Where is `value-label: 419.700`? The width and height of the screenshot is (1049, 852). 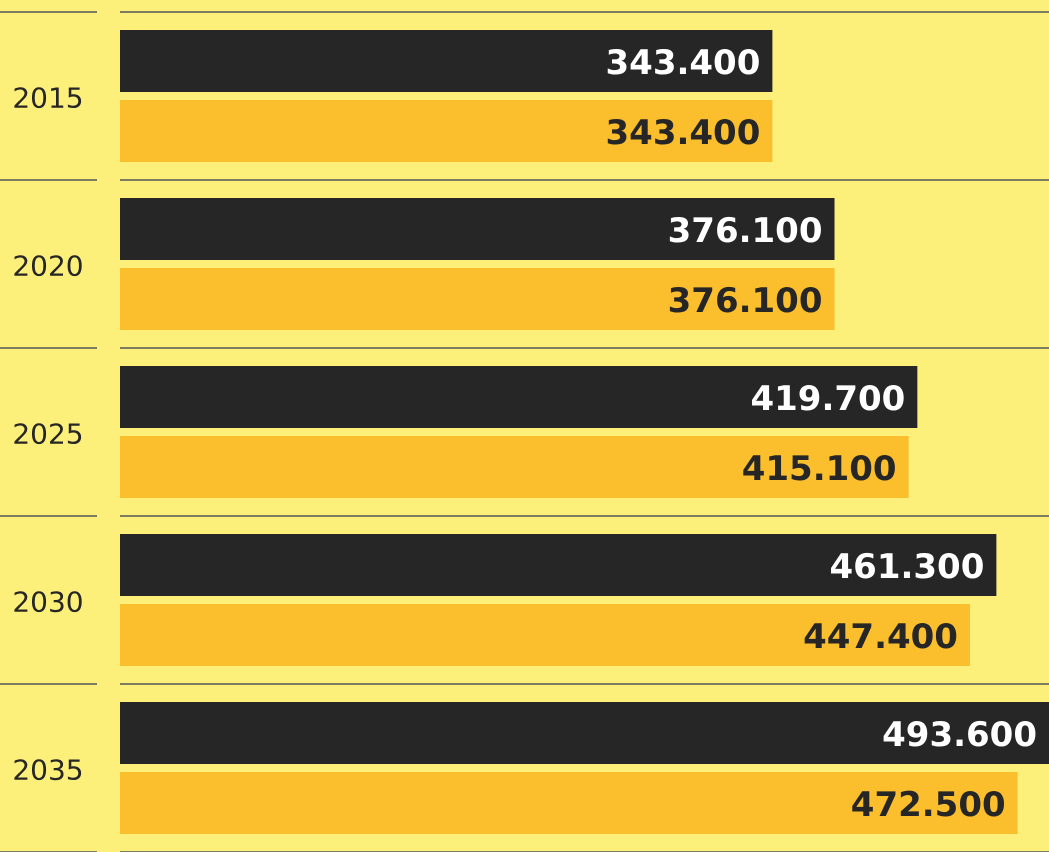 value-label: 419.700 is located at coordinates (827, 399).